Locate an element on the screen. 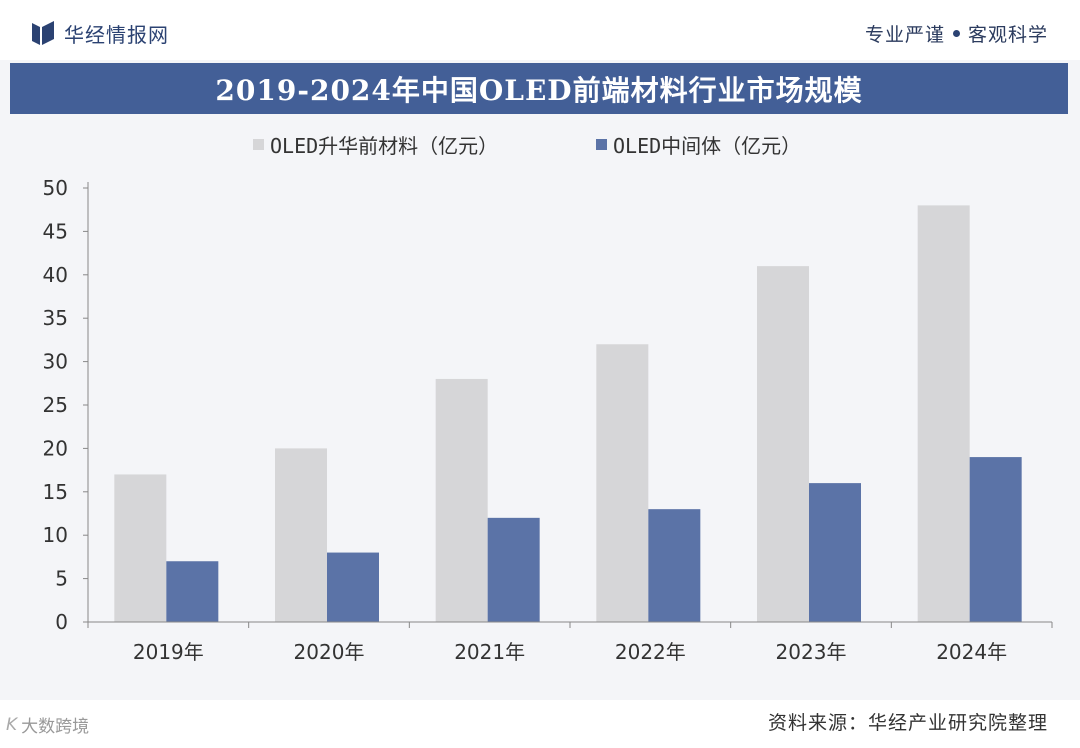  brand-logo: 华经情报网 is located at coordinates (100, 33).